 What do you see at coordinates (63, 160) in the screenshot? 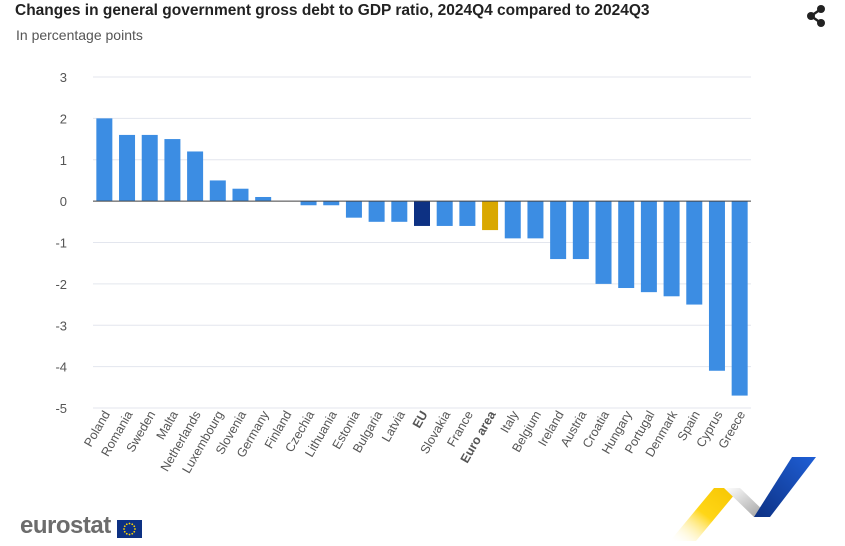
I see `y-tick-label: 1` at bounding box center [63, 160].